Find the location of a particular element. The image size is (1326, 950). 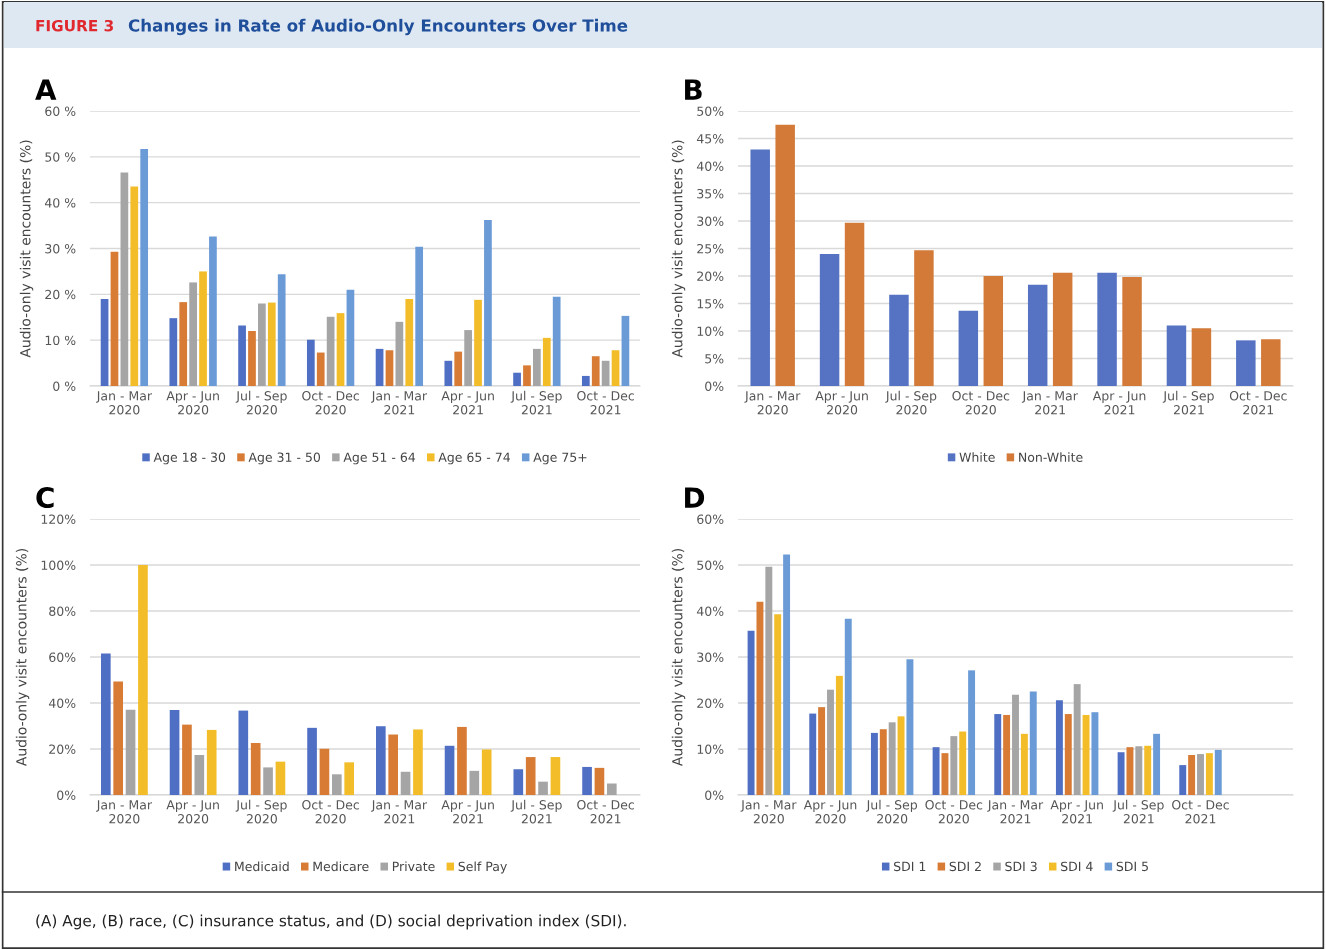

legend-label: Medicaid is located at coordinates (262, 866).